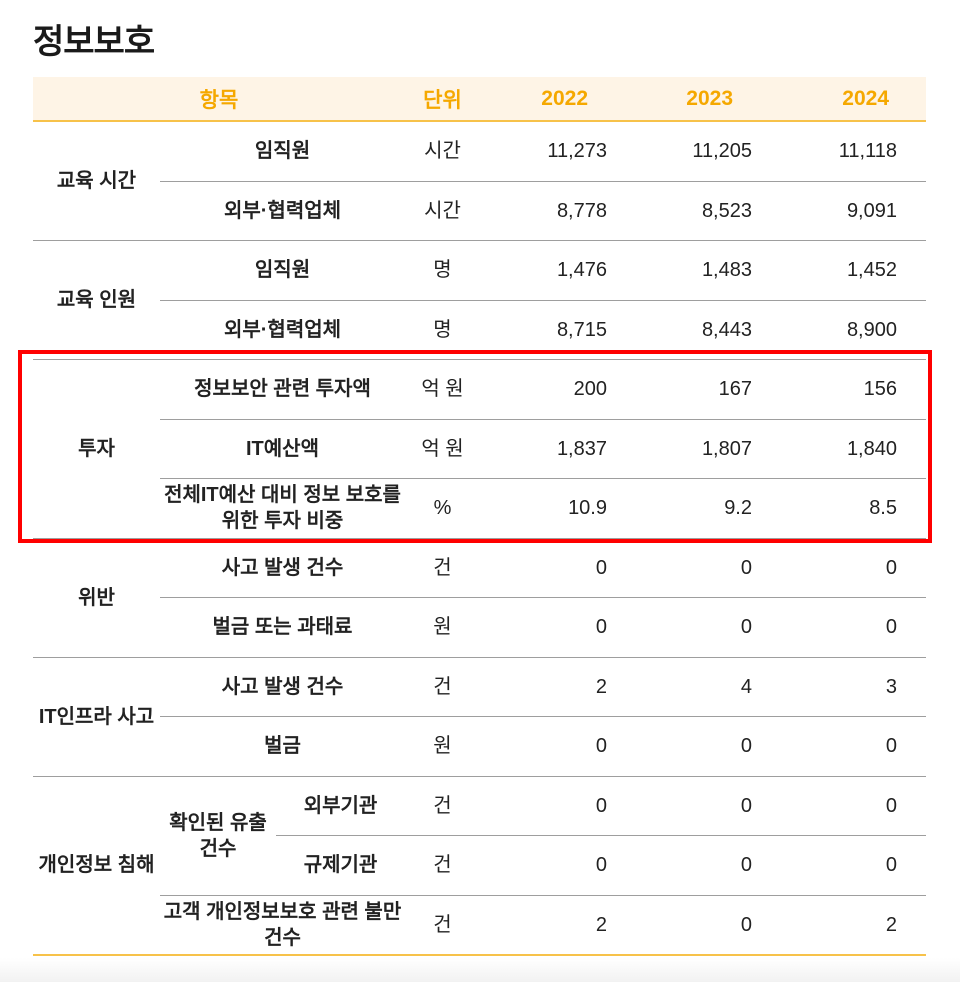 Image resolution: width=960 pixels, height=982 pixels. What do you see at coordinates (219, 99) in the screenshot?
I see `header-item: 항목` at bounding box center [219, 99].